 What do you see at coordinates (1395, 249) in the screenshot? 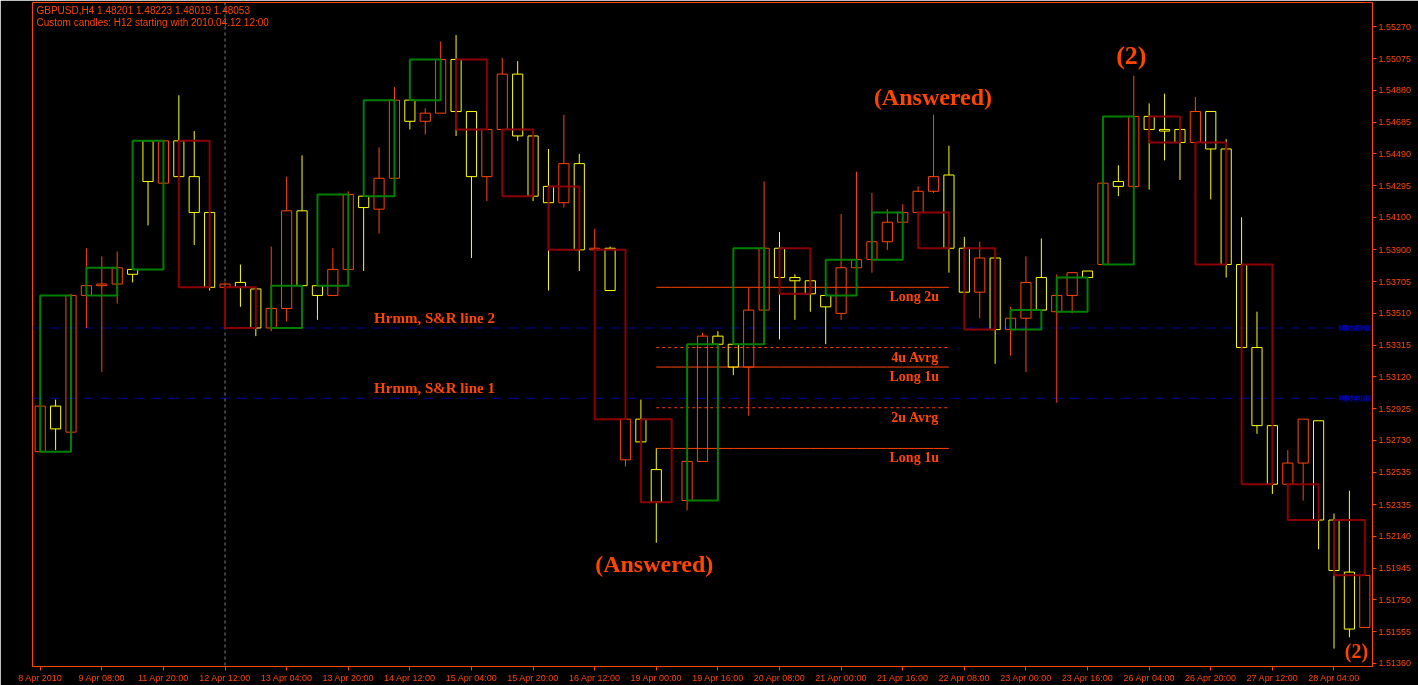
I see `y-tick-label: 1.53900` at bounding box center [1395, 249].